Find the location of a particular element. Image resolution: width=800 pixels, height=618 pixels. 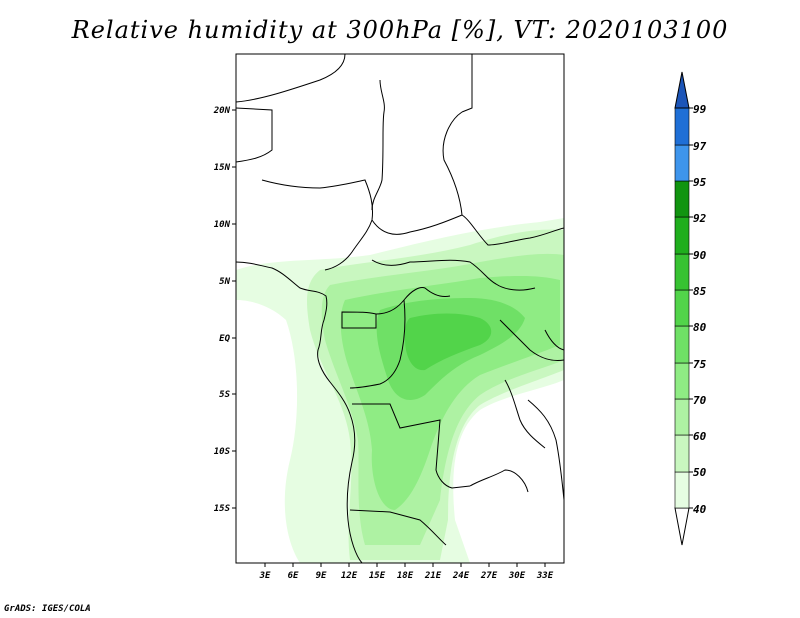

latitude-axis: 20N 15N 10N 5N EQ 5S 10S 15S is located at coordinates (224, 310).